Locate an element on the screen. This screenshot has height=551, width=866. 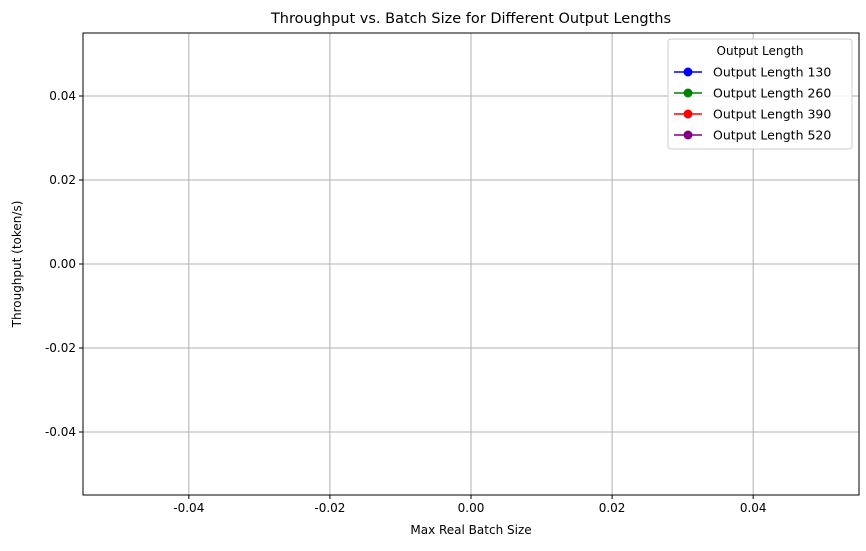
y-tick-label: 0.02 is located at coordinates (62, 180).